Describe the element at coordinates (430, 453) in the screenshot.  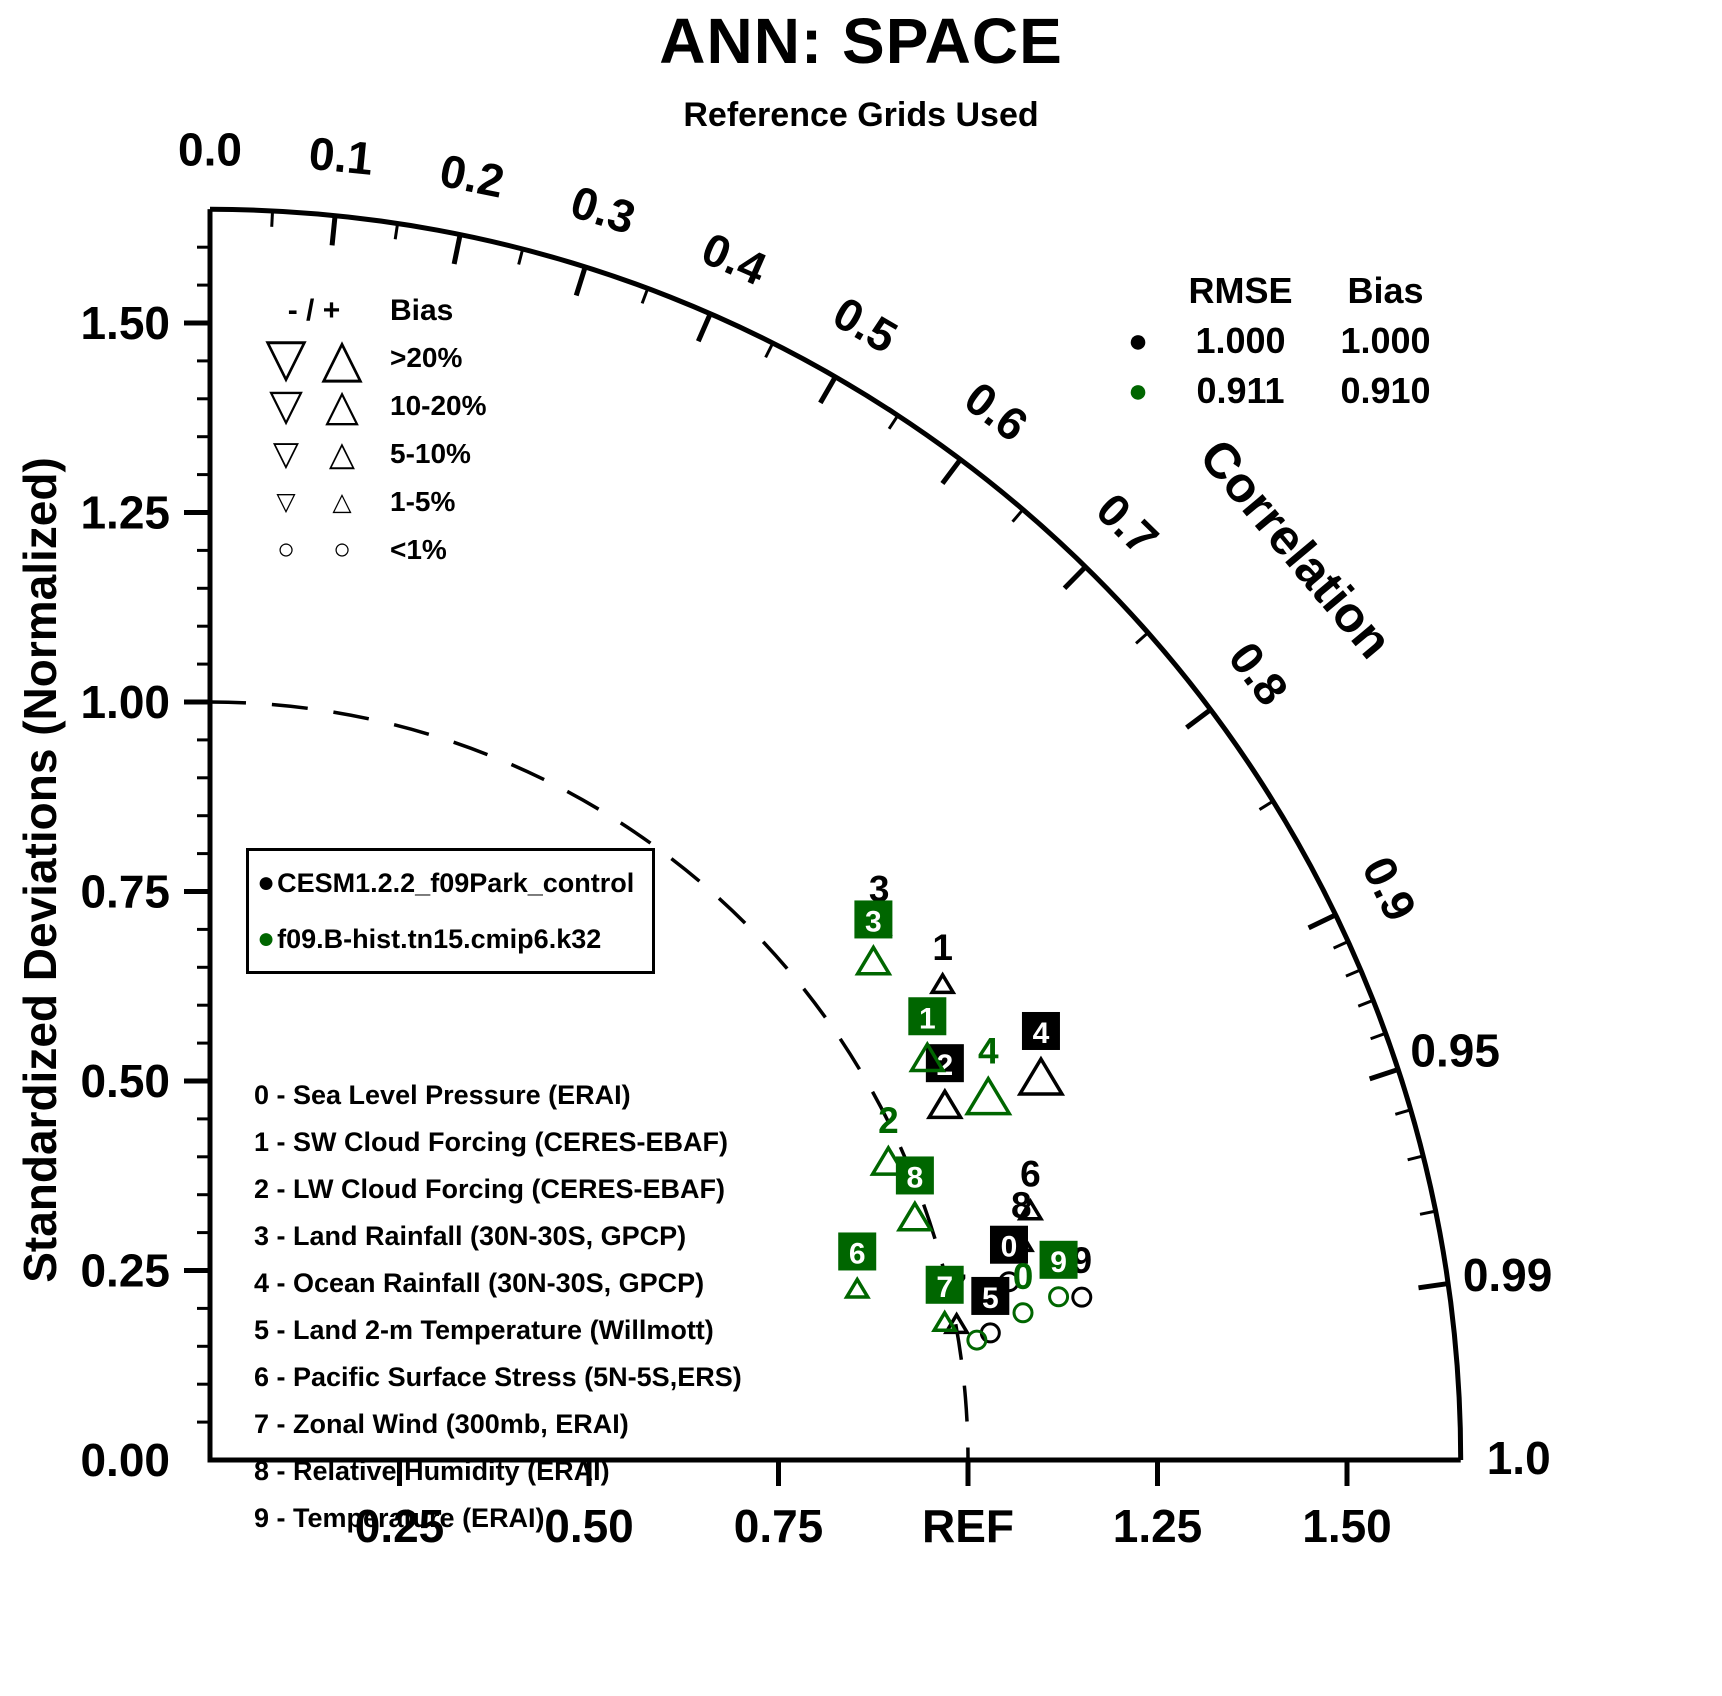
I see `bias-range-label: 5-10%` at that location.